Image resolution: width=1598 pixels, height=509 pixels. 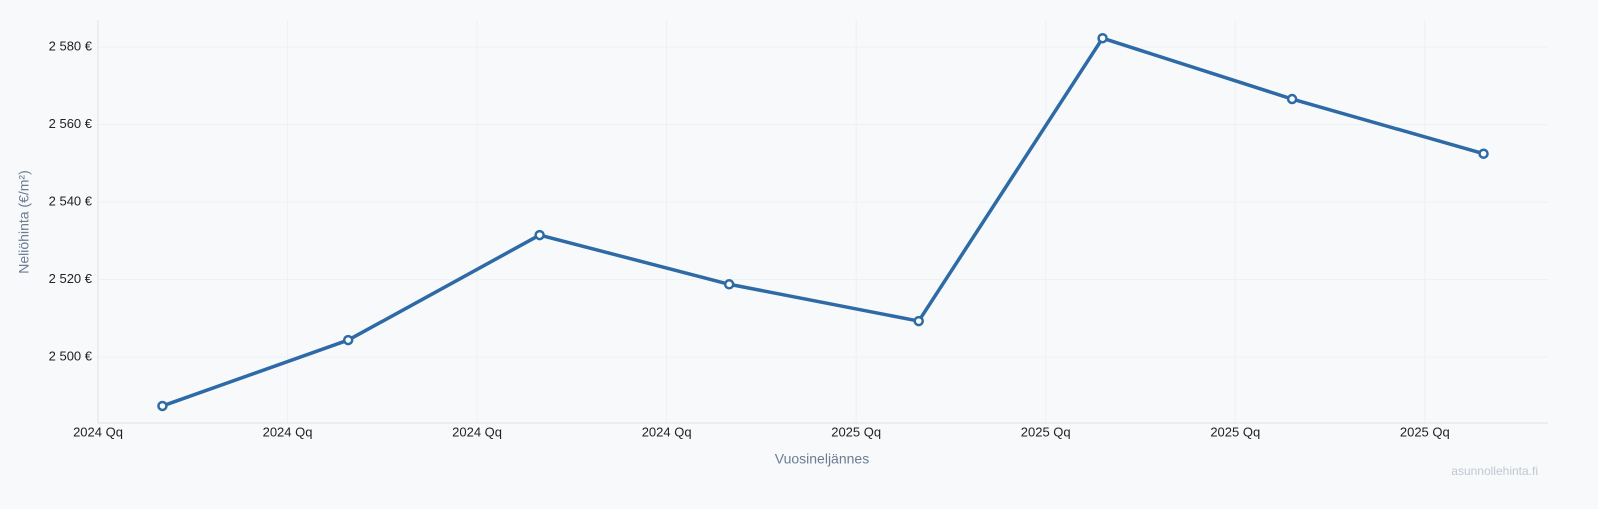 I want to click on x-axis-title: Vuosineljännes, so click(x=822, y=459).